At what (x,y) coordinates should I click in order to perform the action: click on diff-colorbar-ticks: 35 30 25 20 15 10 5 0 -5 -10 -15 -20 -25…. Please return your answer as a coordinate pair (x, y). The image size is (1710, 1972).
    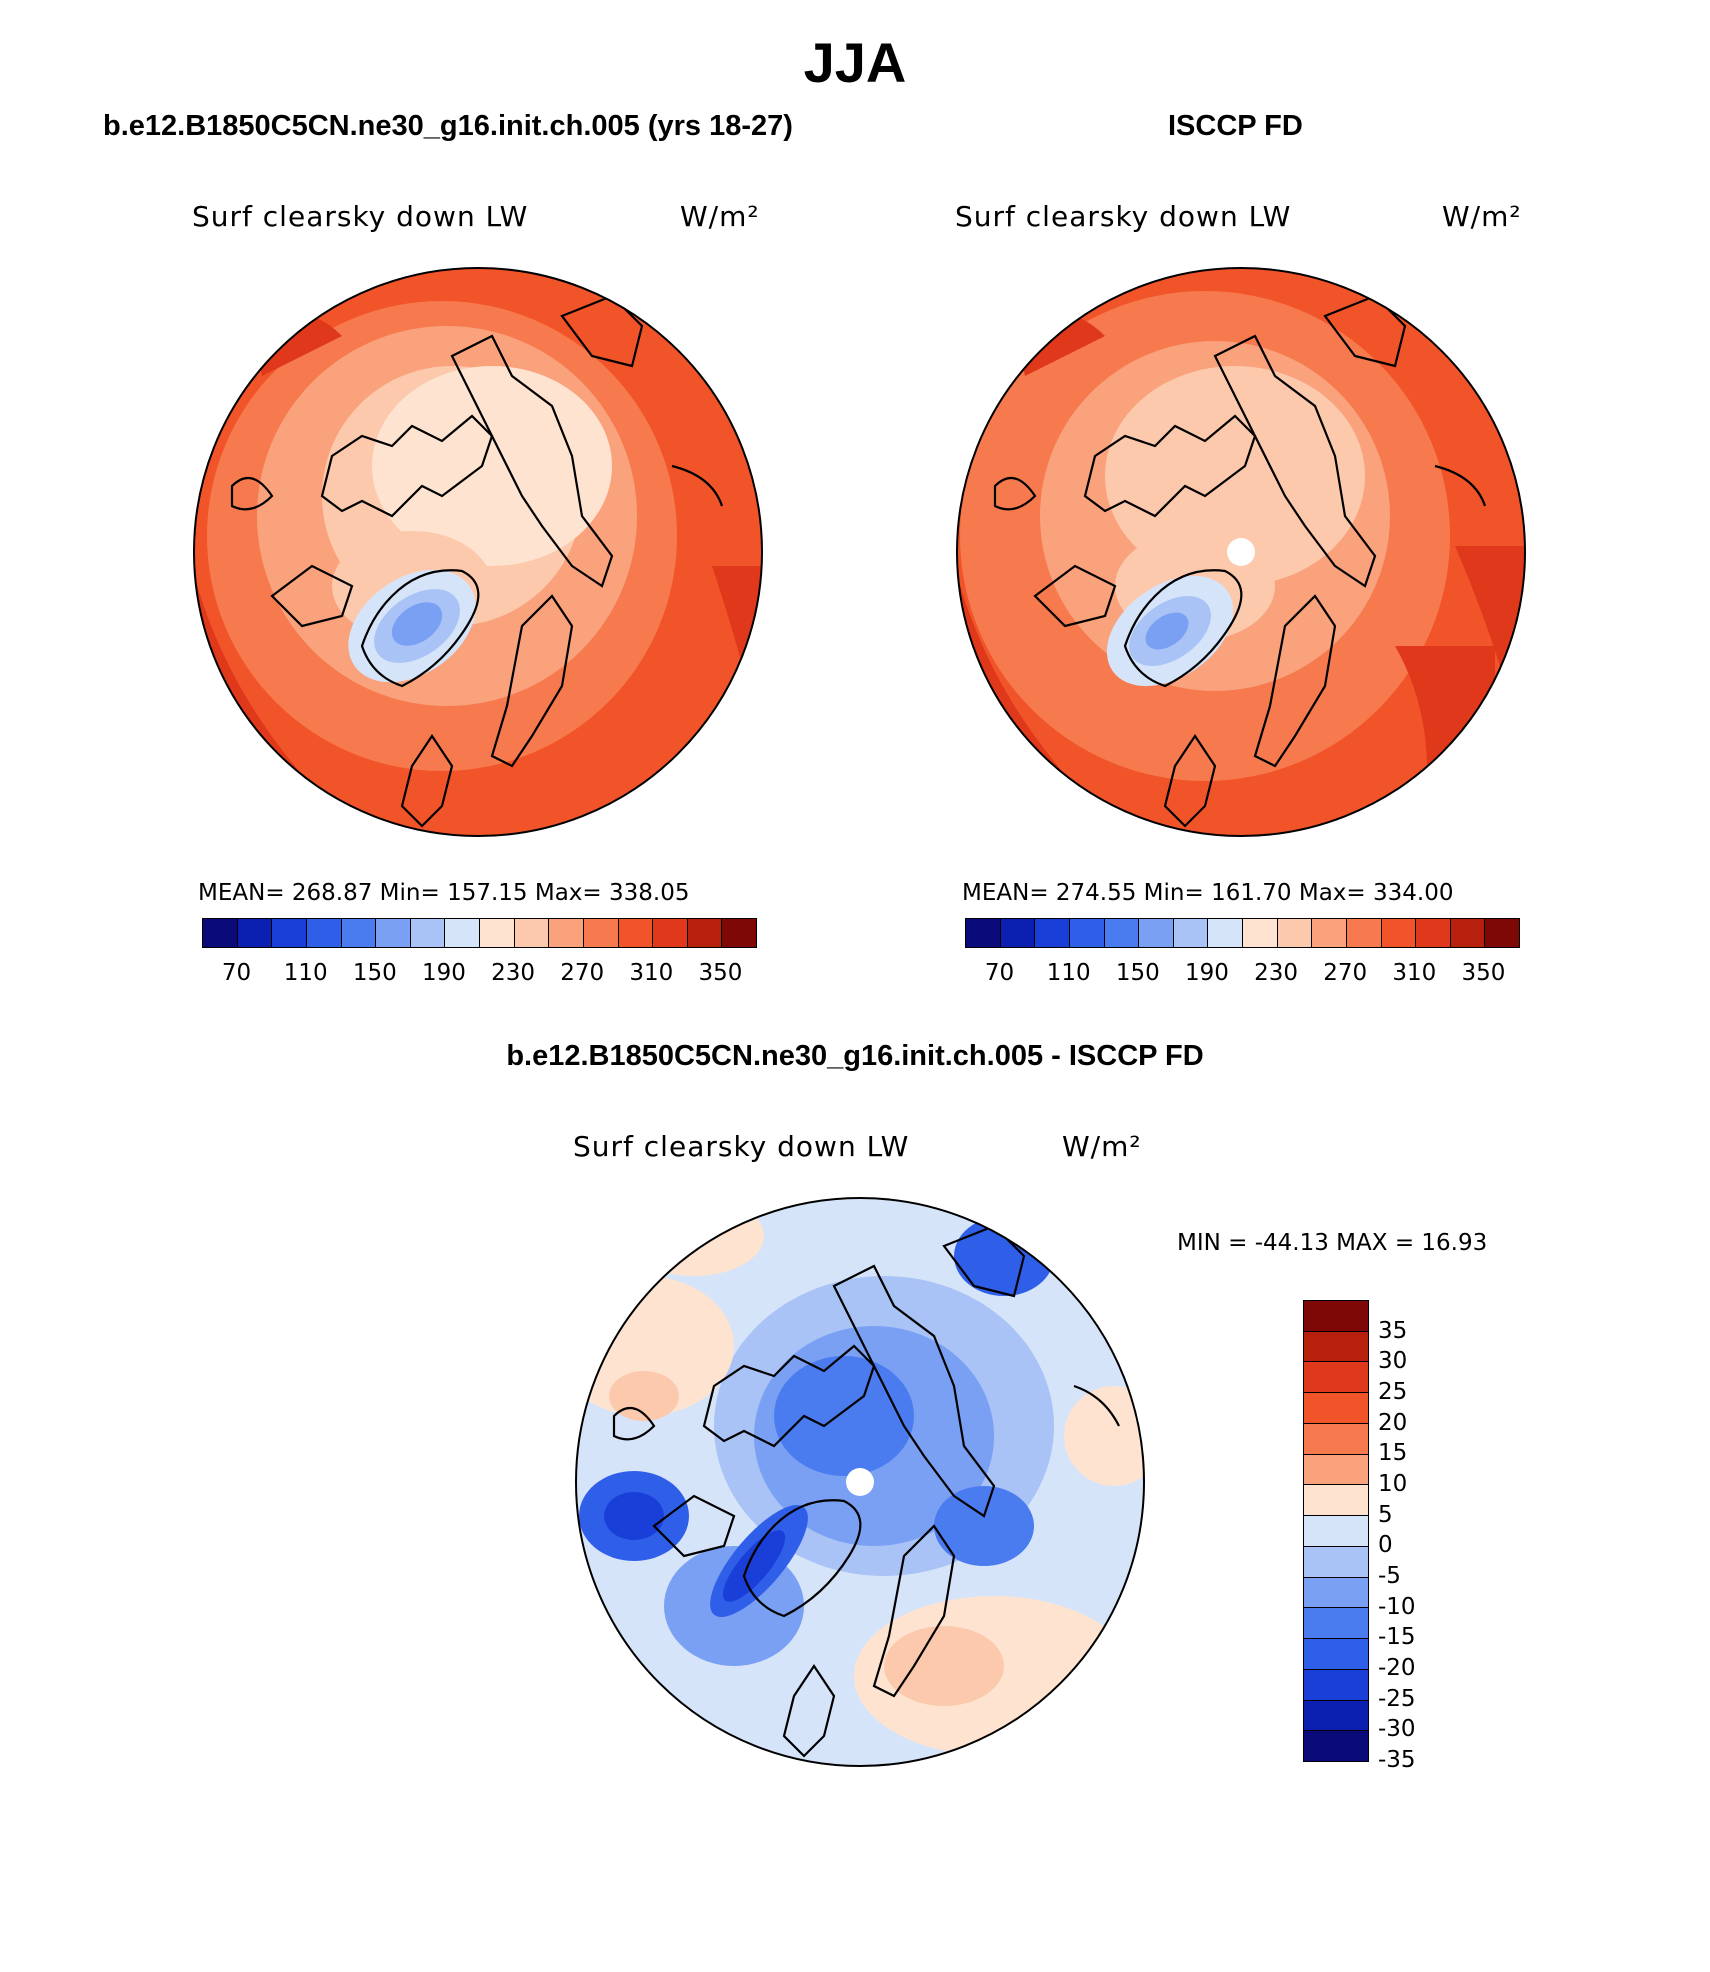
    Looking at the image, I should click on (1418, 1536).